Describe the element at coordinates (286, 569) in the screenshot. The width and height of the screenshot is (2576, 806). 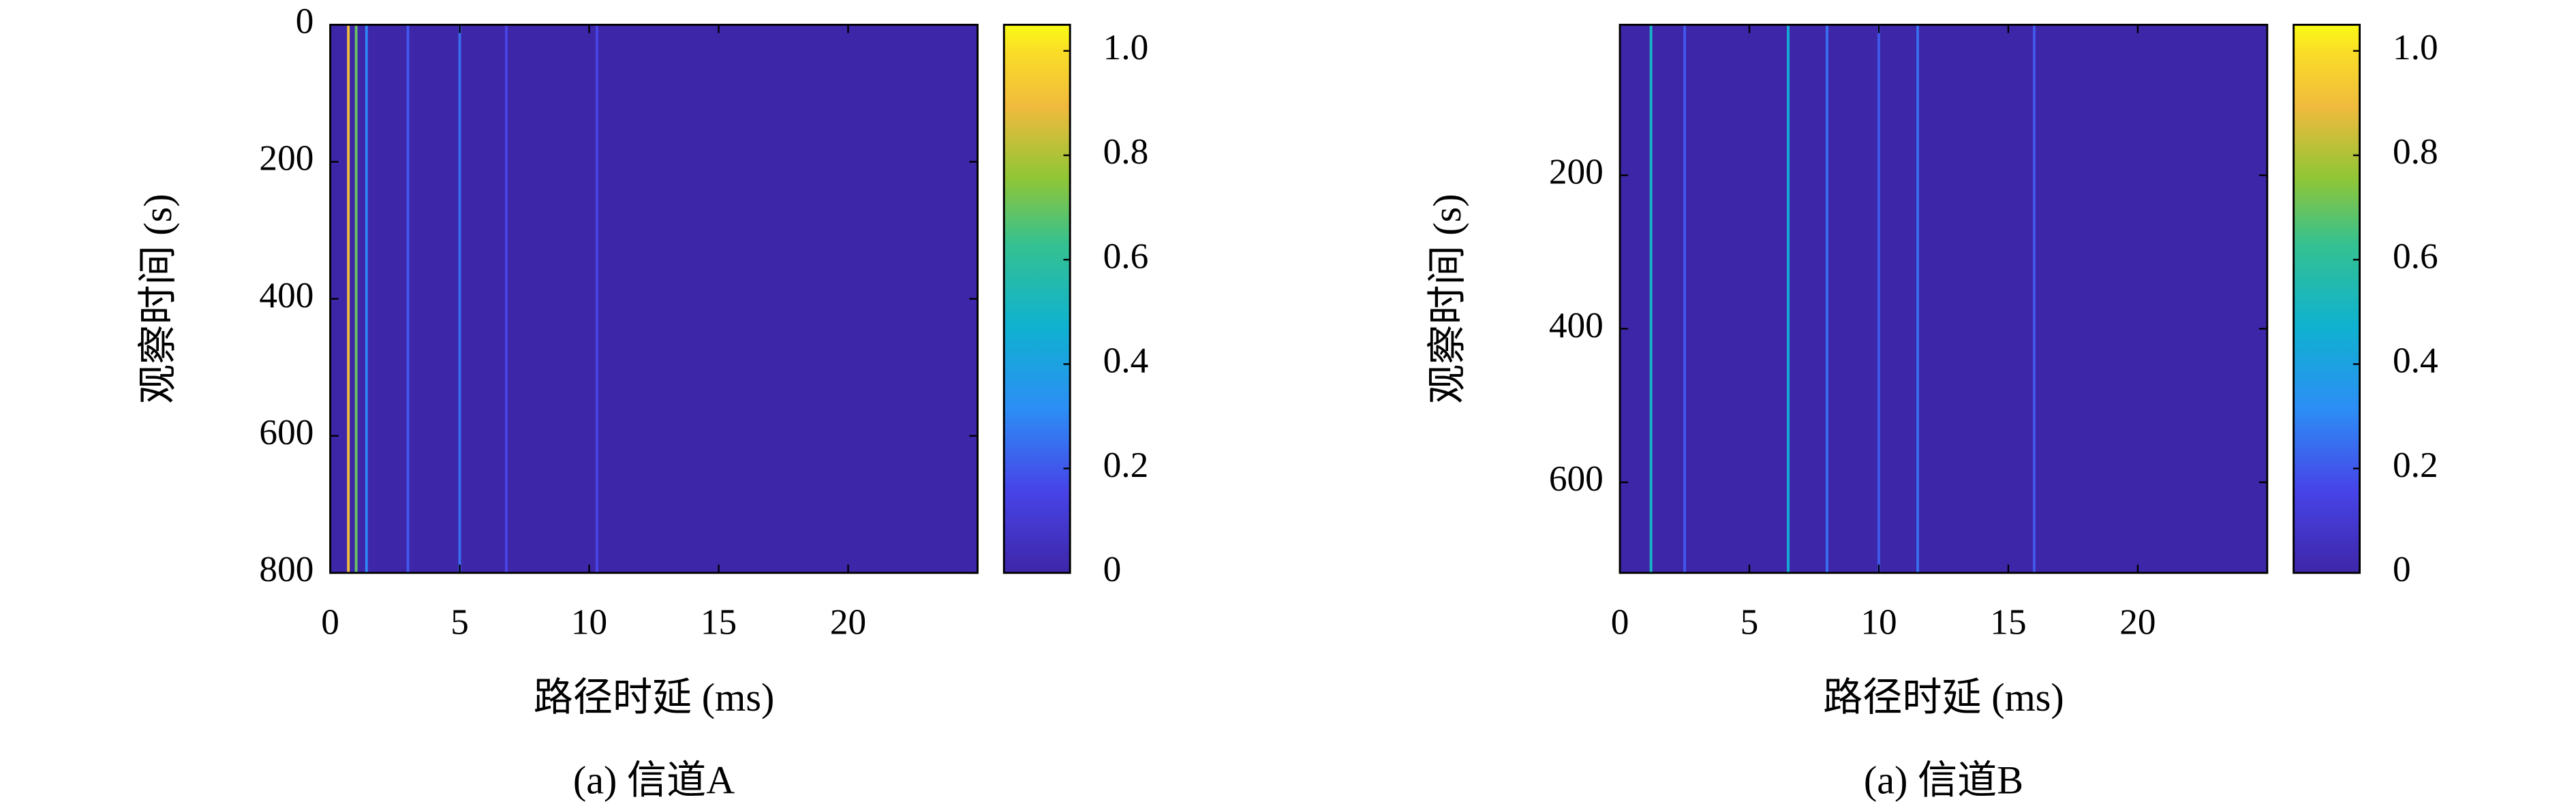
I see `y-tick-label: 800` at that location.